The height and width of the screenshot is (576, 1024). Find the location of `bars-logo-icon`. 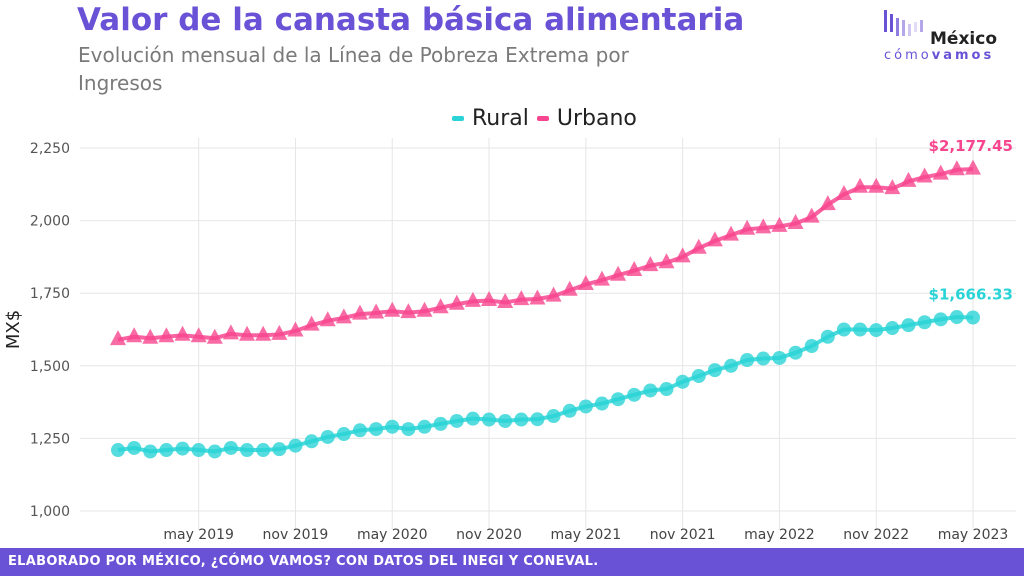

bars-logo-icon is located at coordinates (903, 23).